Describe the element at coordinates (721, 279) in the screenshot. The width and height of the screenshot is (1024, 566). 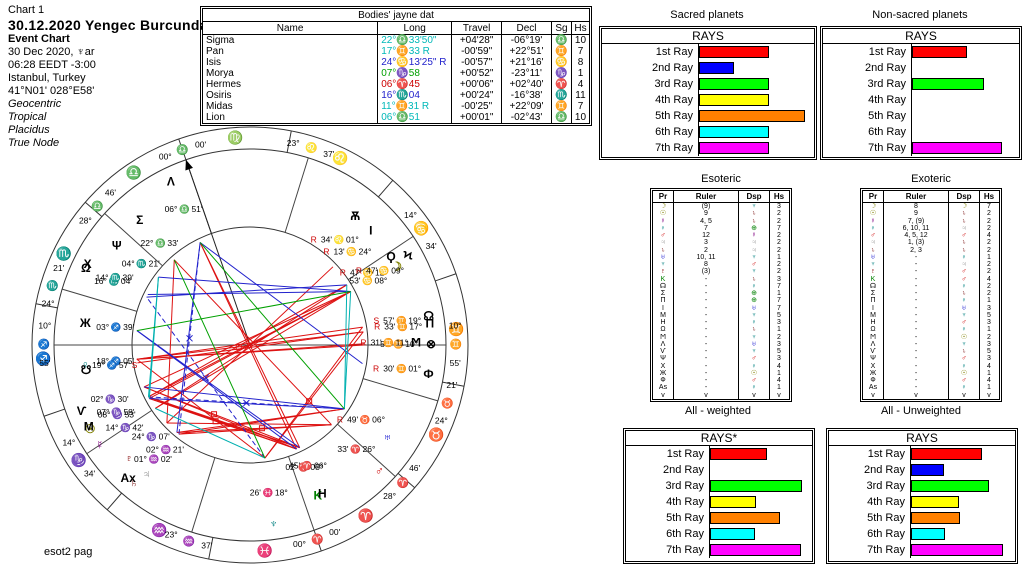
I see `rulers-row: K - ♄ 3` at that location.